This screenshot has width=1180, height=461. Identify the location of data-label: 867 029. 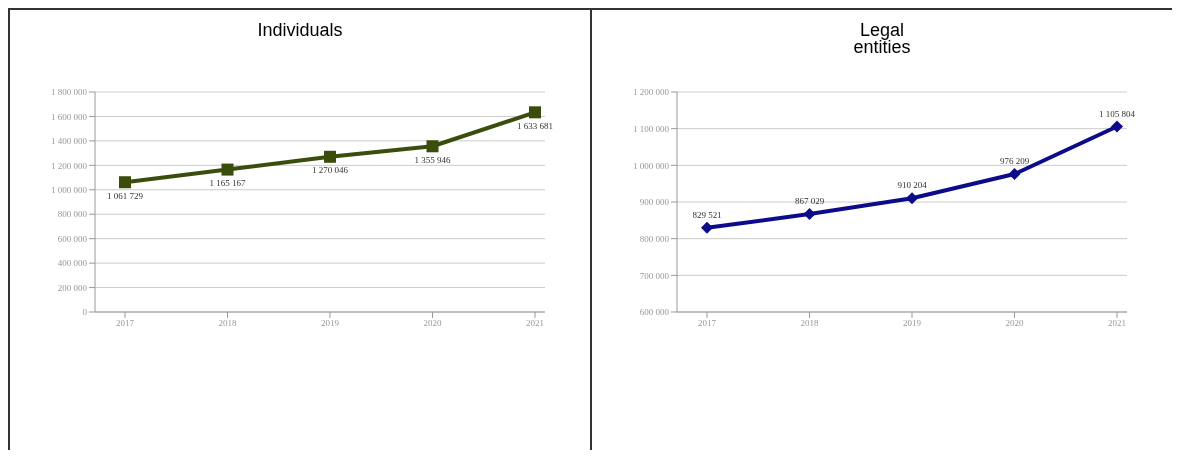
(809, 201).